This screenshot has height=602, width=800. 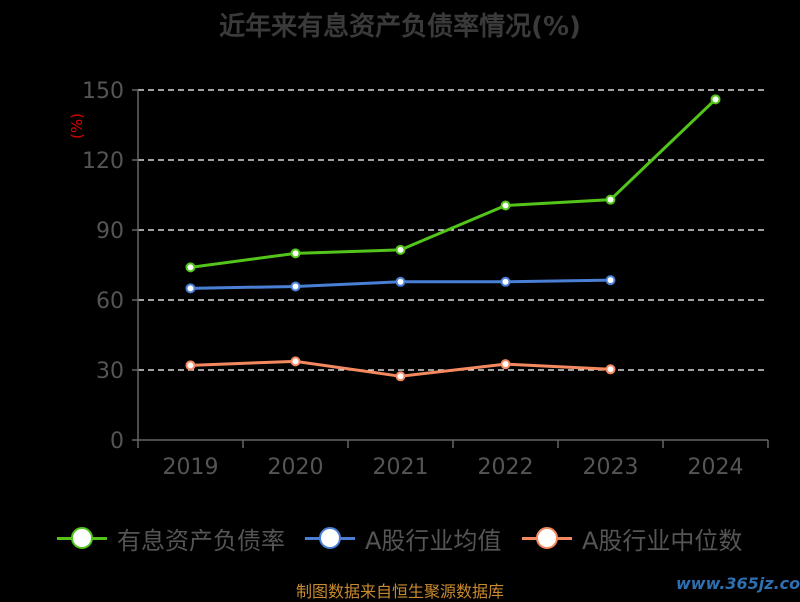 What do you see at coordinates (191, 467) in the screenshot?
I see `x-tick-label: 2019` at bounding box center [191, 467].